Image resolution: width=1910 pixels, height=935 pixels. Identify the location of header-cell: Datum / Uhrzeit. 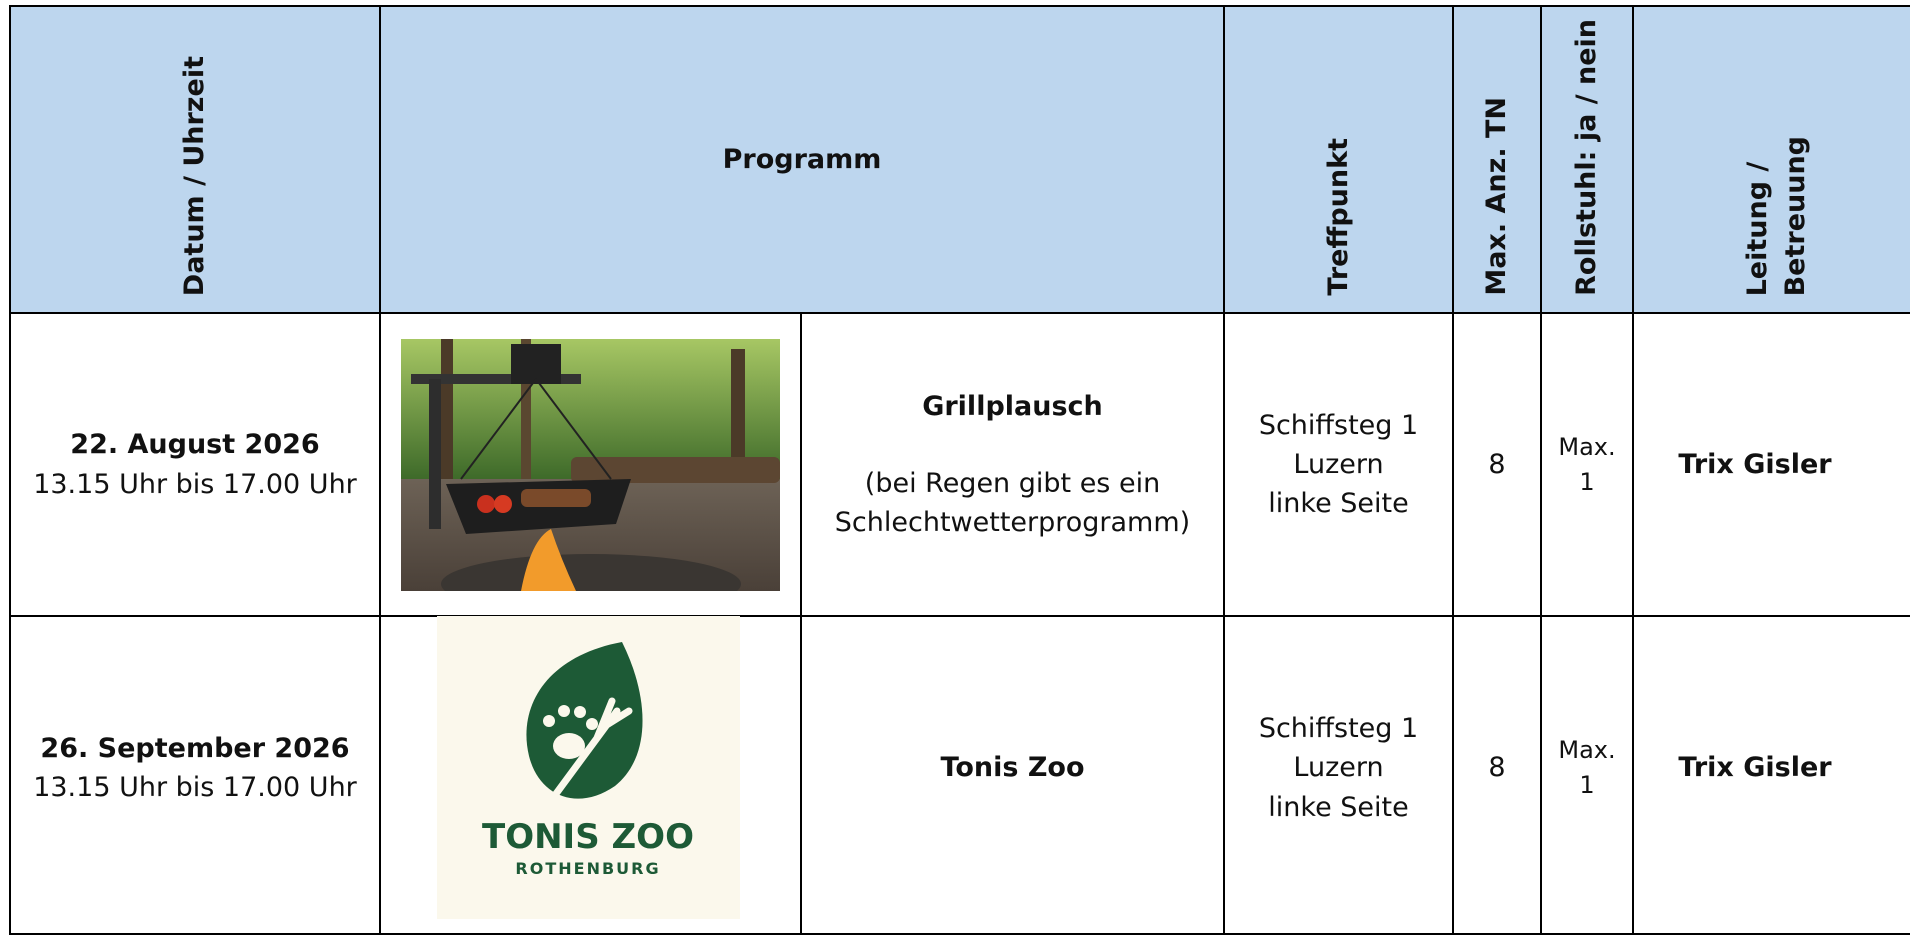
(195, 159).